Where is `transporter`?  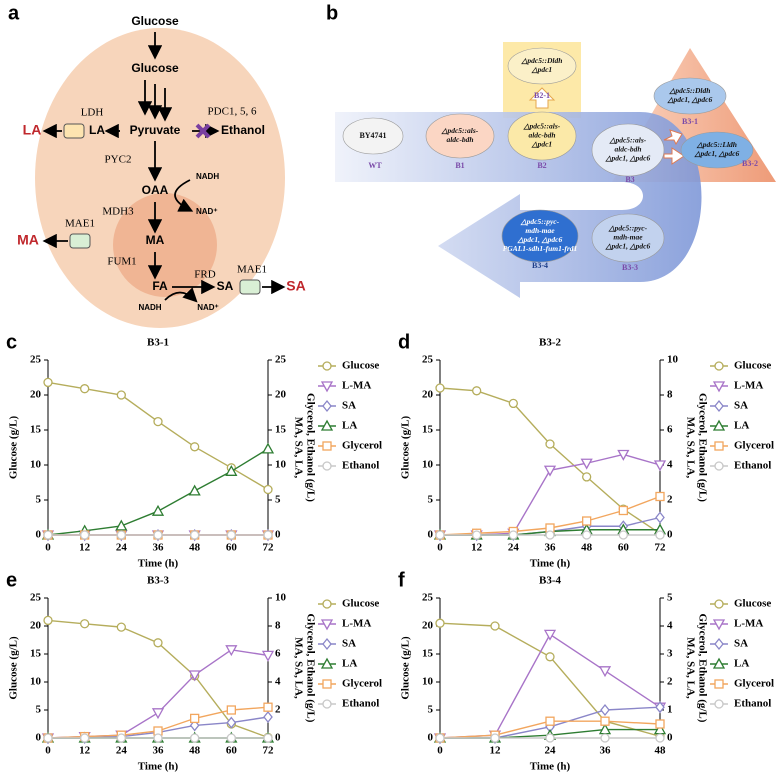 transporter is located at coordinates (250, 287).